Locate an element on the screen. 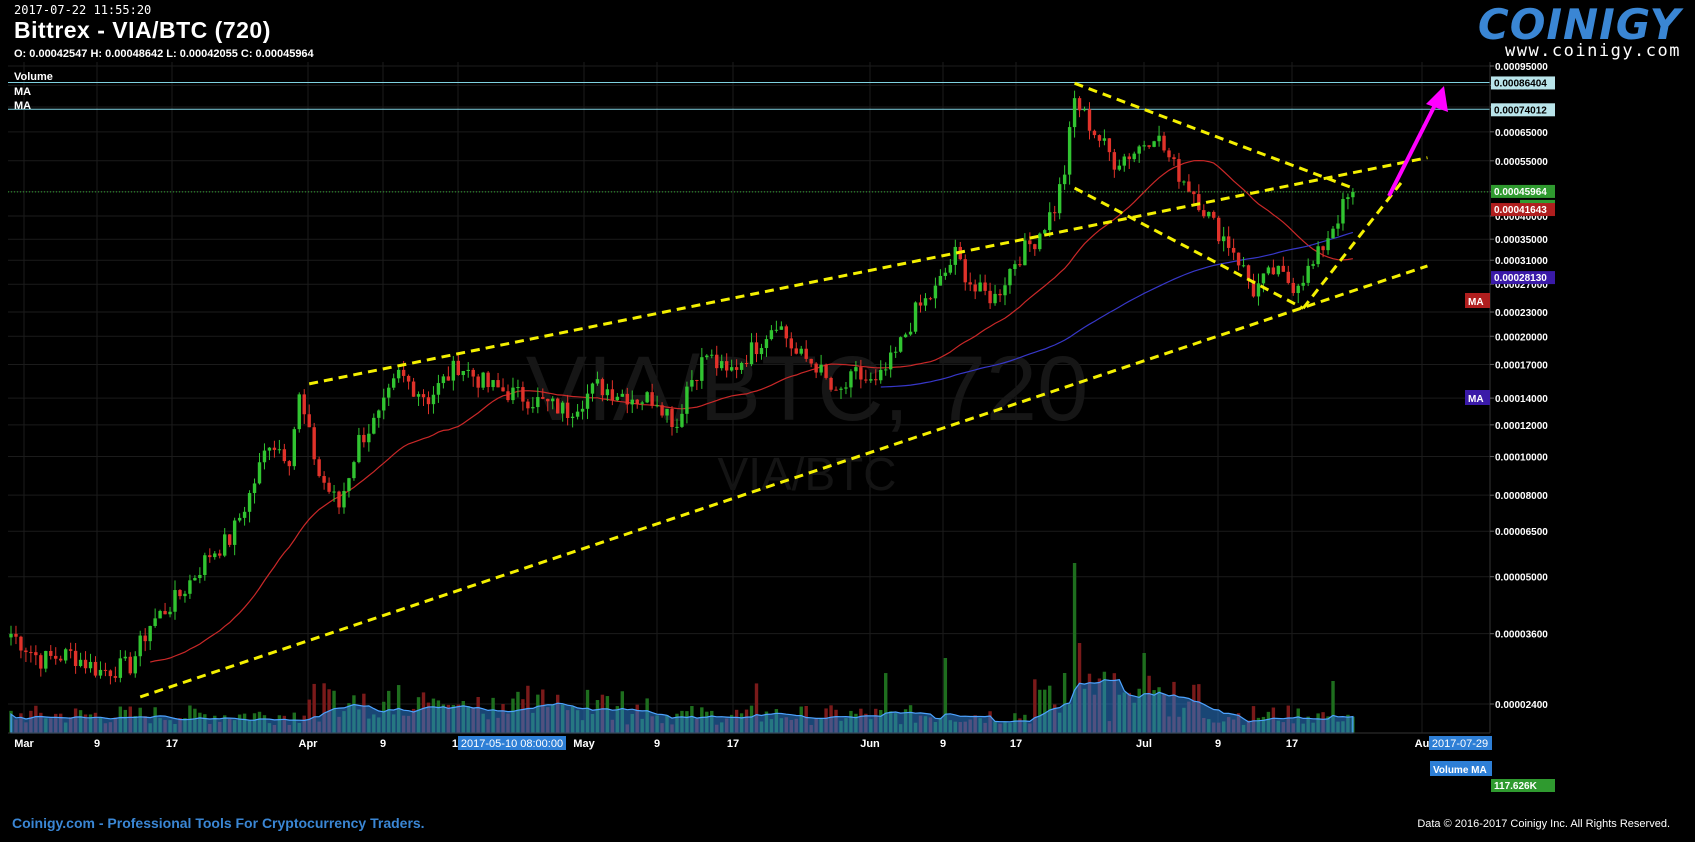 The width and height of the screenshot is (1695, 842). up-arrow-annotation is located at coordinates (1417, 141).